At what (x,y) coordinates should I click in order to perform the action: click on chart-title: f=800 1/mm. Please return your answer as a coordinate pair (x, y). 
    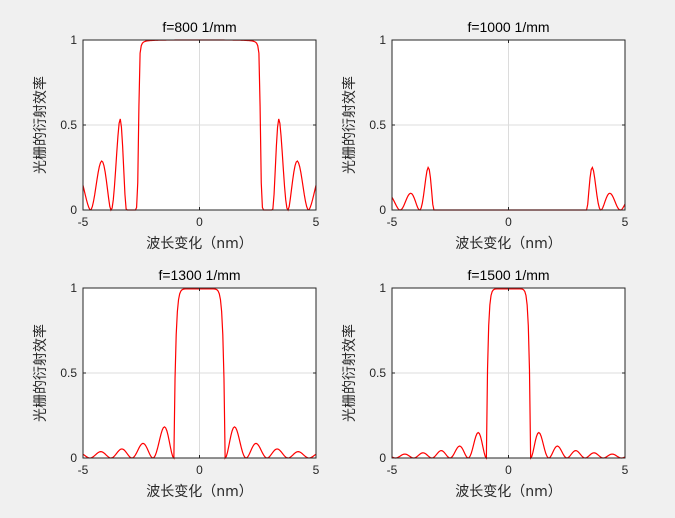
    Looking at the image, I should click on (199, 27).